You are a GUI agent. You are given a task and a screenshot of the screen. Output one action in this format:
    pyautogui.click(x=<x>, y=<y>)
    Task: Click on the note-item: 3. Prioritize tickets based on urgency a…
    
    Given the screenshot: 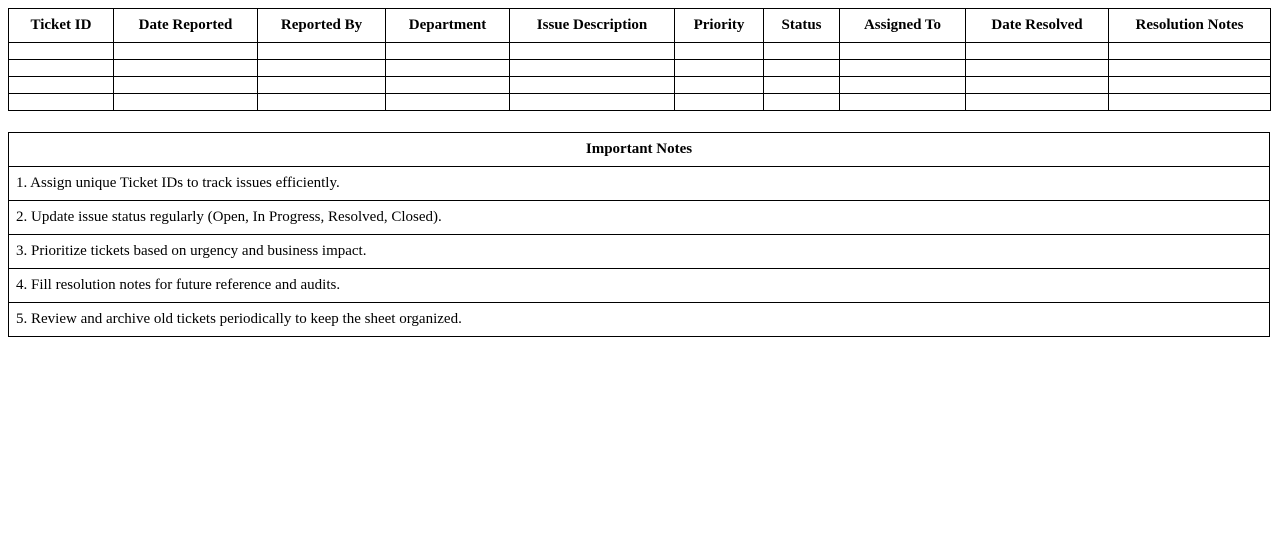 What is the action you would take?
    pyautogui.click(x=639, y=251)
    